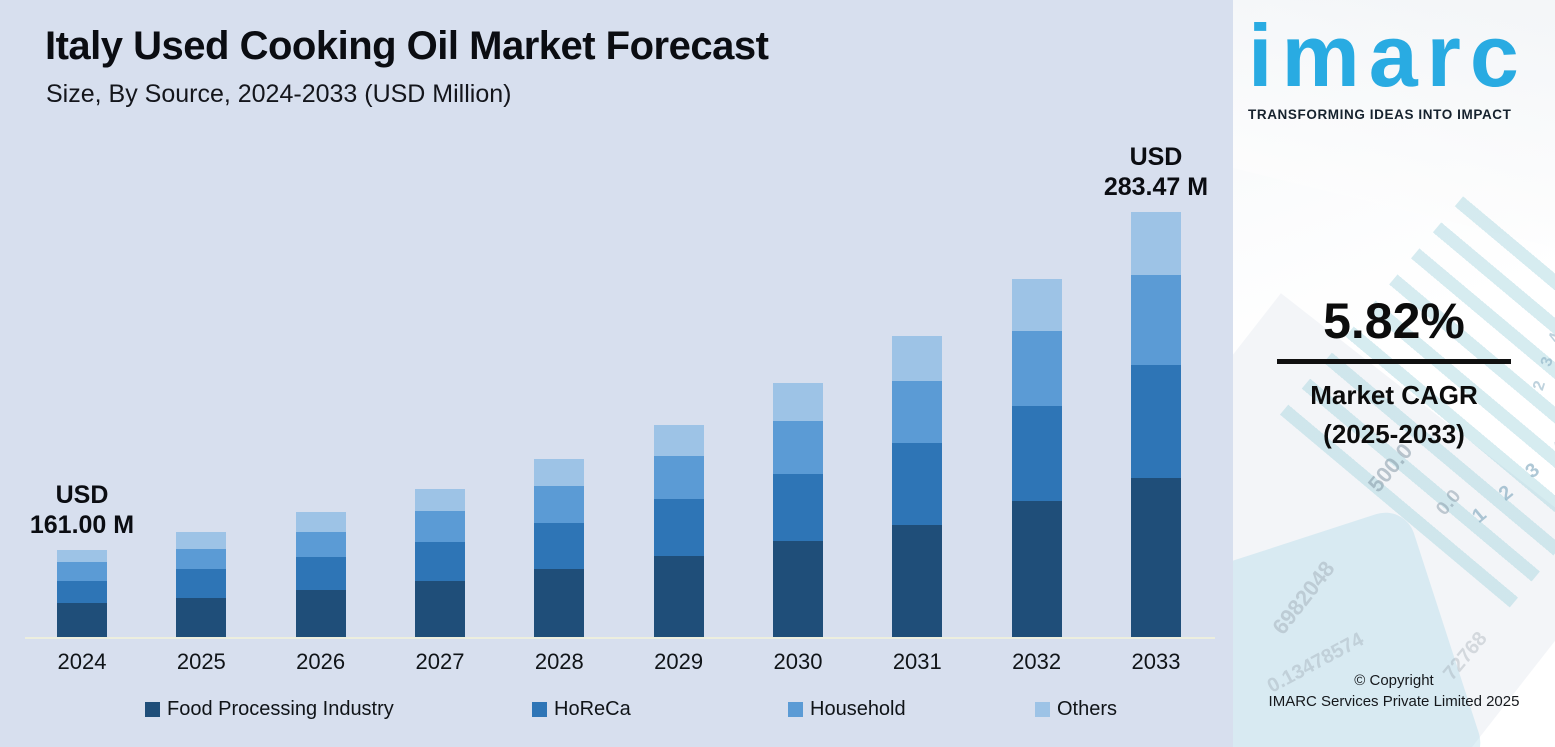 The width and height of the screenshot is (1555, 747). I want to click on x-axis-label-2029: 2029, so click(679, 661).